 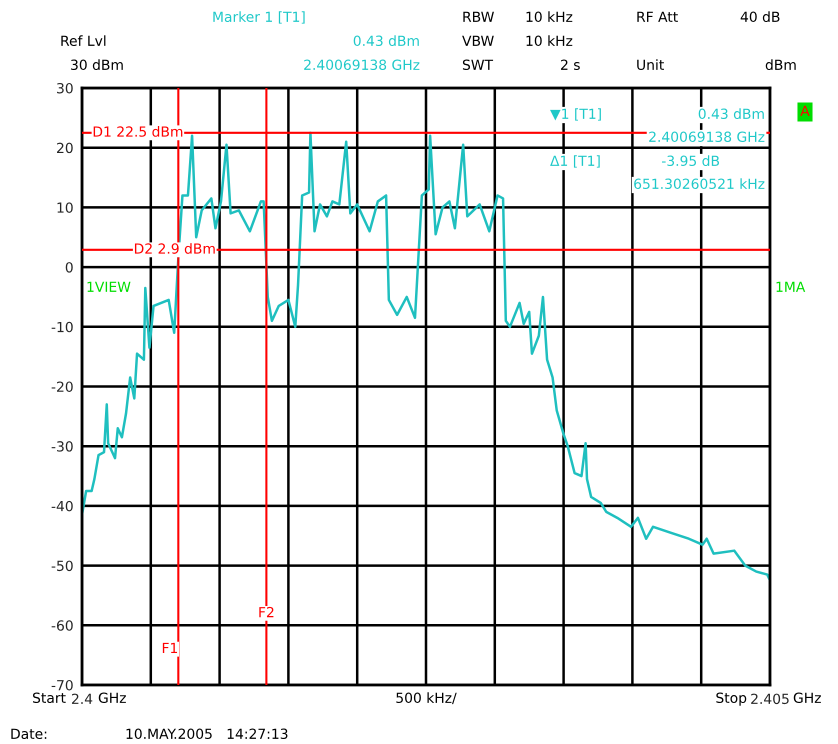 What do you see at coordinates (62, 327) in the screenshot?
I see `y-tick-label: -10` at bounding box center [62, 327].